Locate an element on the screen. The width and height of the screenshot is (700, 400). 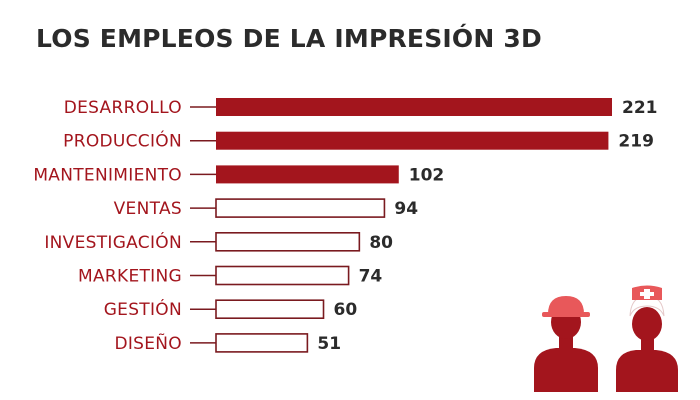
value-label: 60 is located at coordinates (346, 310).